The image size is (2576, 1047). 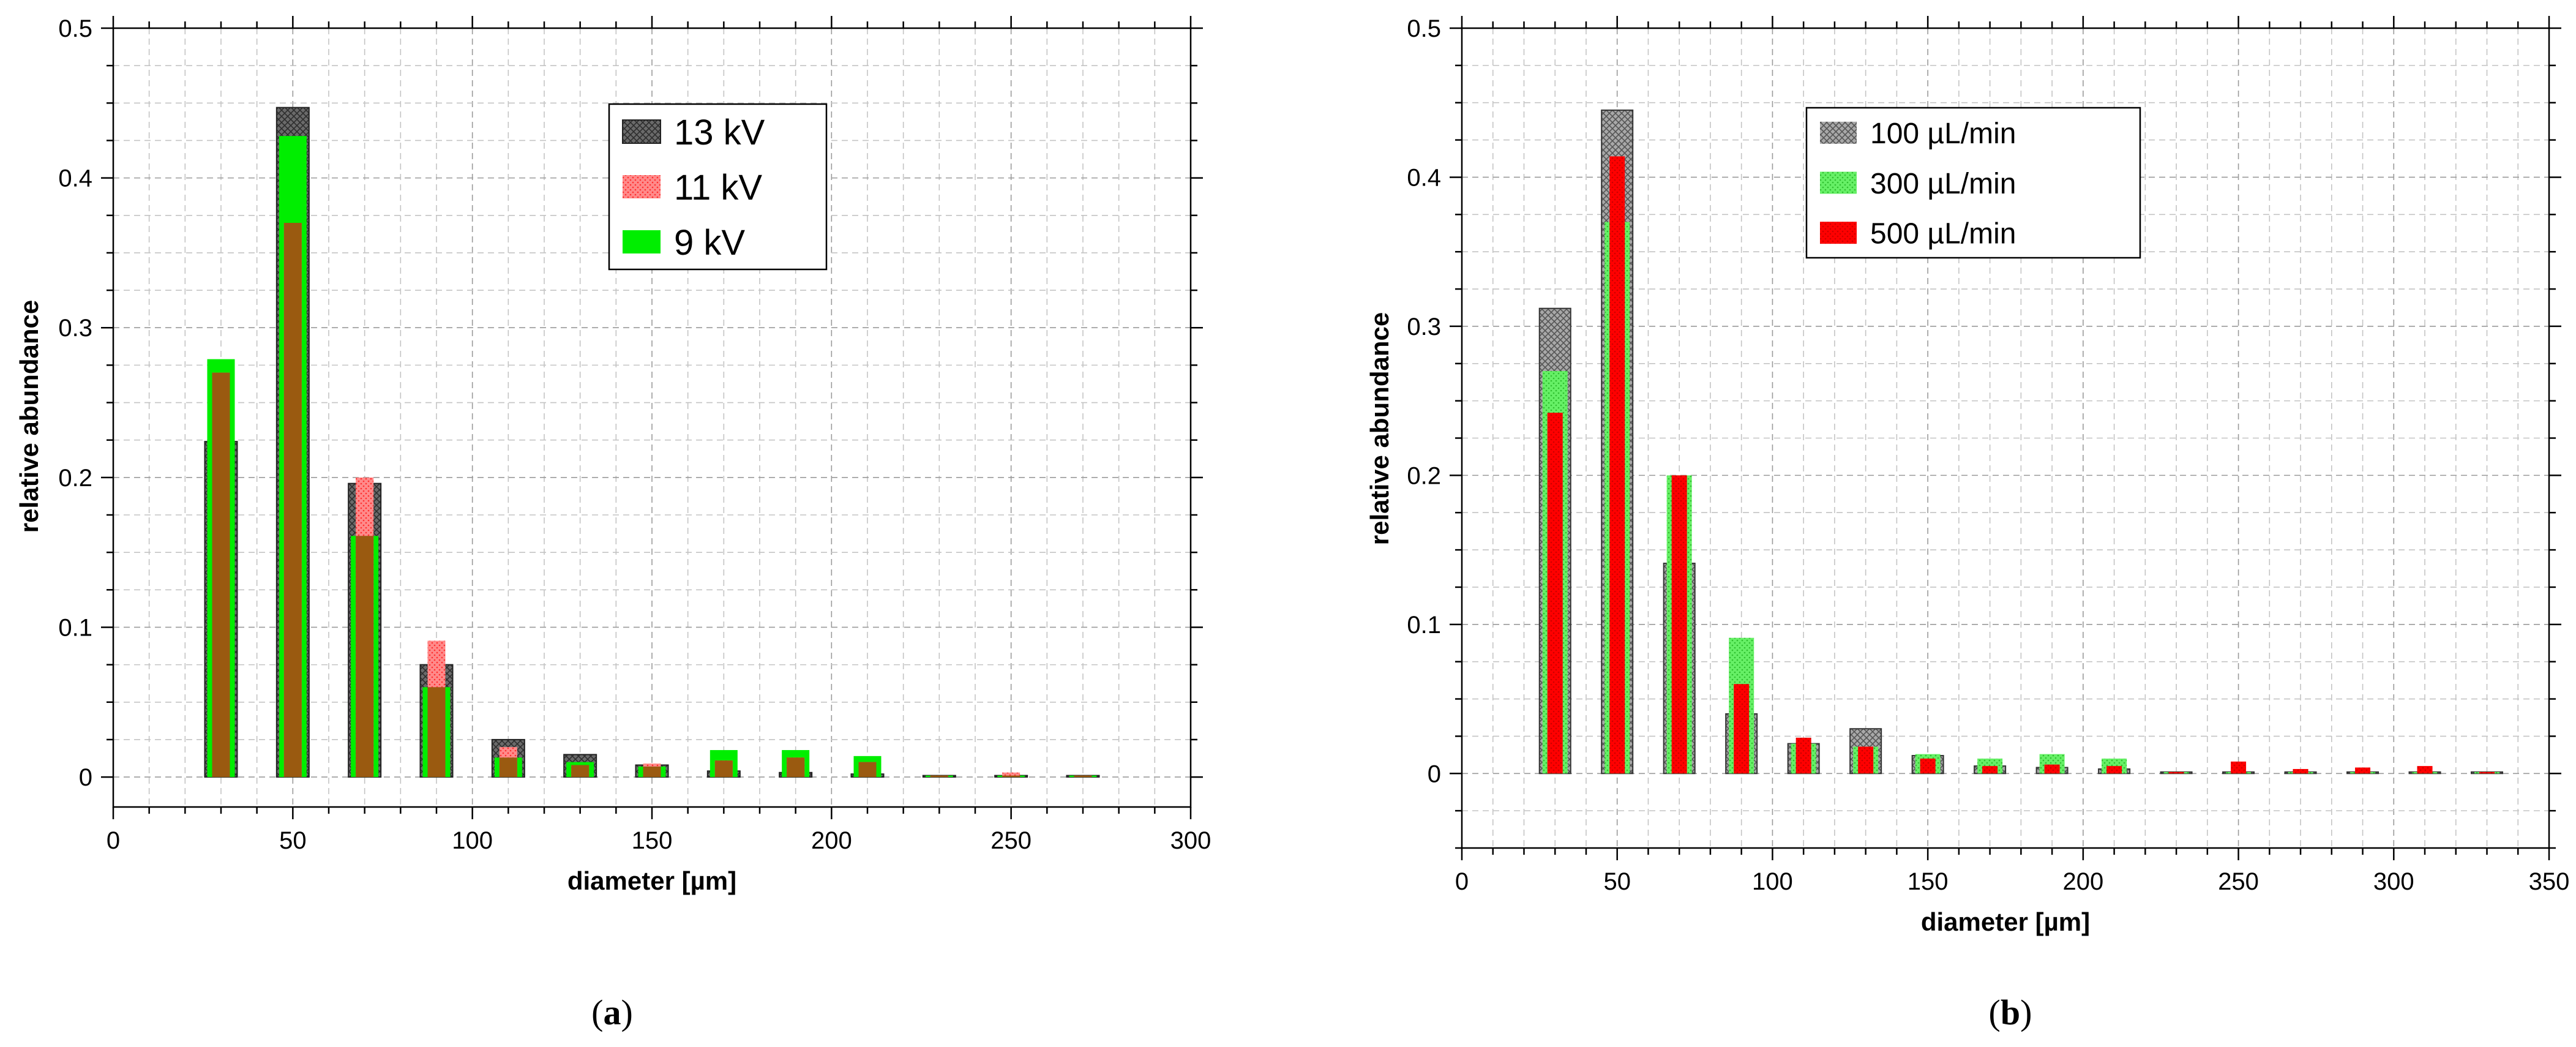 I want to click on x-tick-label: 350, so click(x=2549, y=882).